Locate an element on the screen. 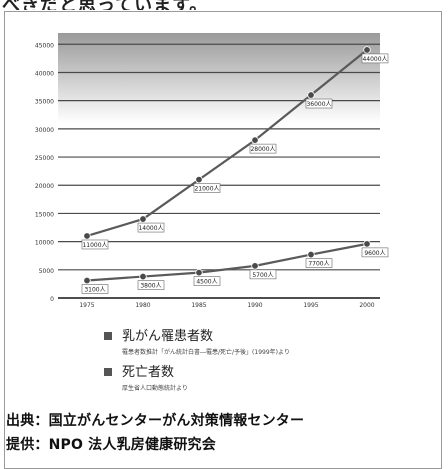 This screenshot has height=469, width=448. legend-series-name: 死亡者数 is located at coordinates (148, 372).